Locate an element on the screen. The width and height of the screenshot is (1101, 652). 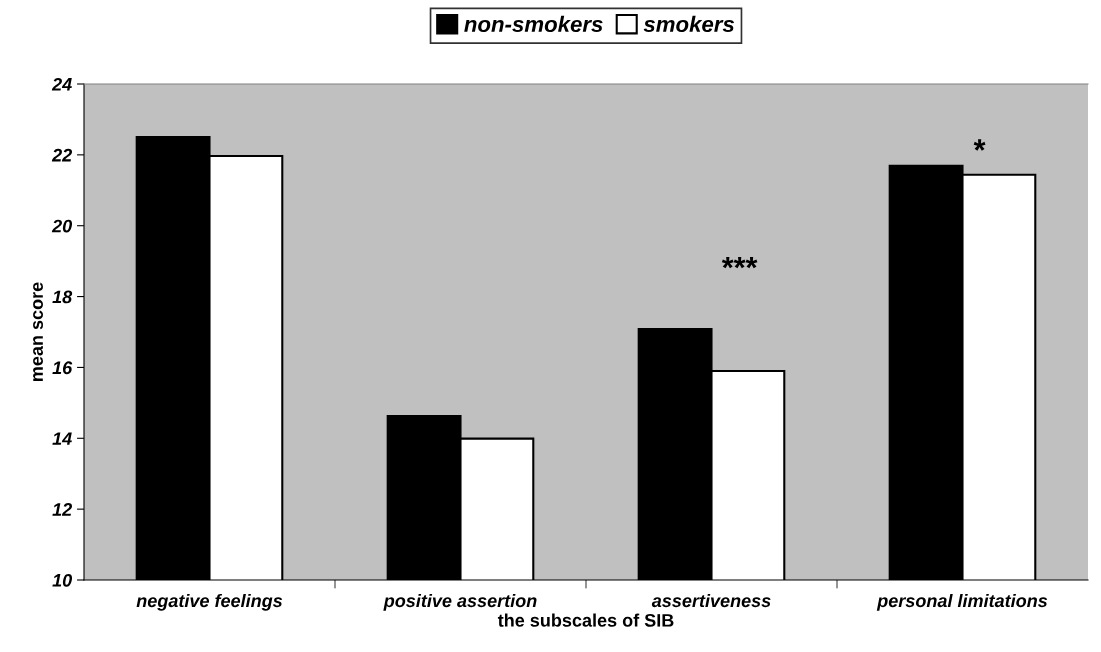
y-tick-label: 22 is located at coordinates (62, 155).